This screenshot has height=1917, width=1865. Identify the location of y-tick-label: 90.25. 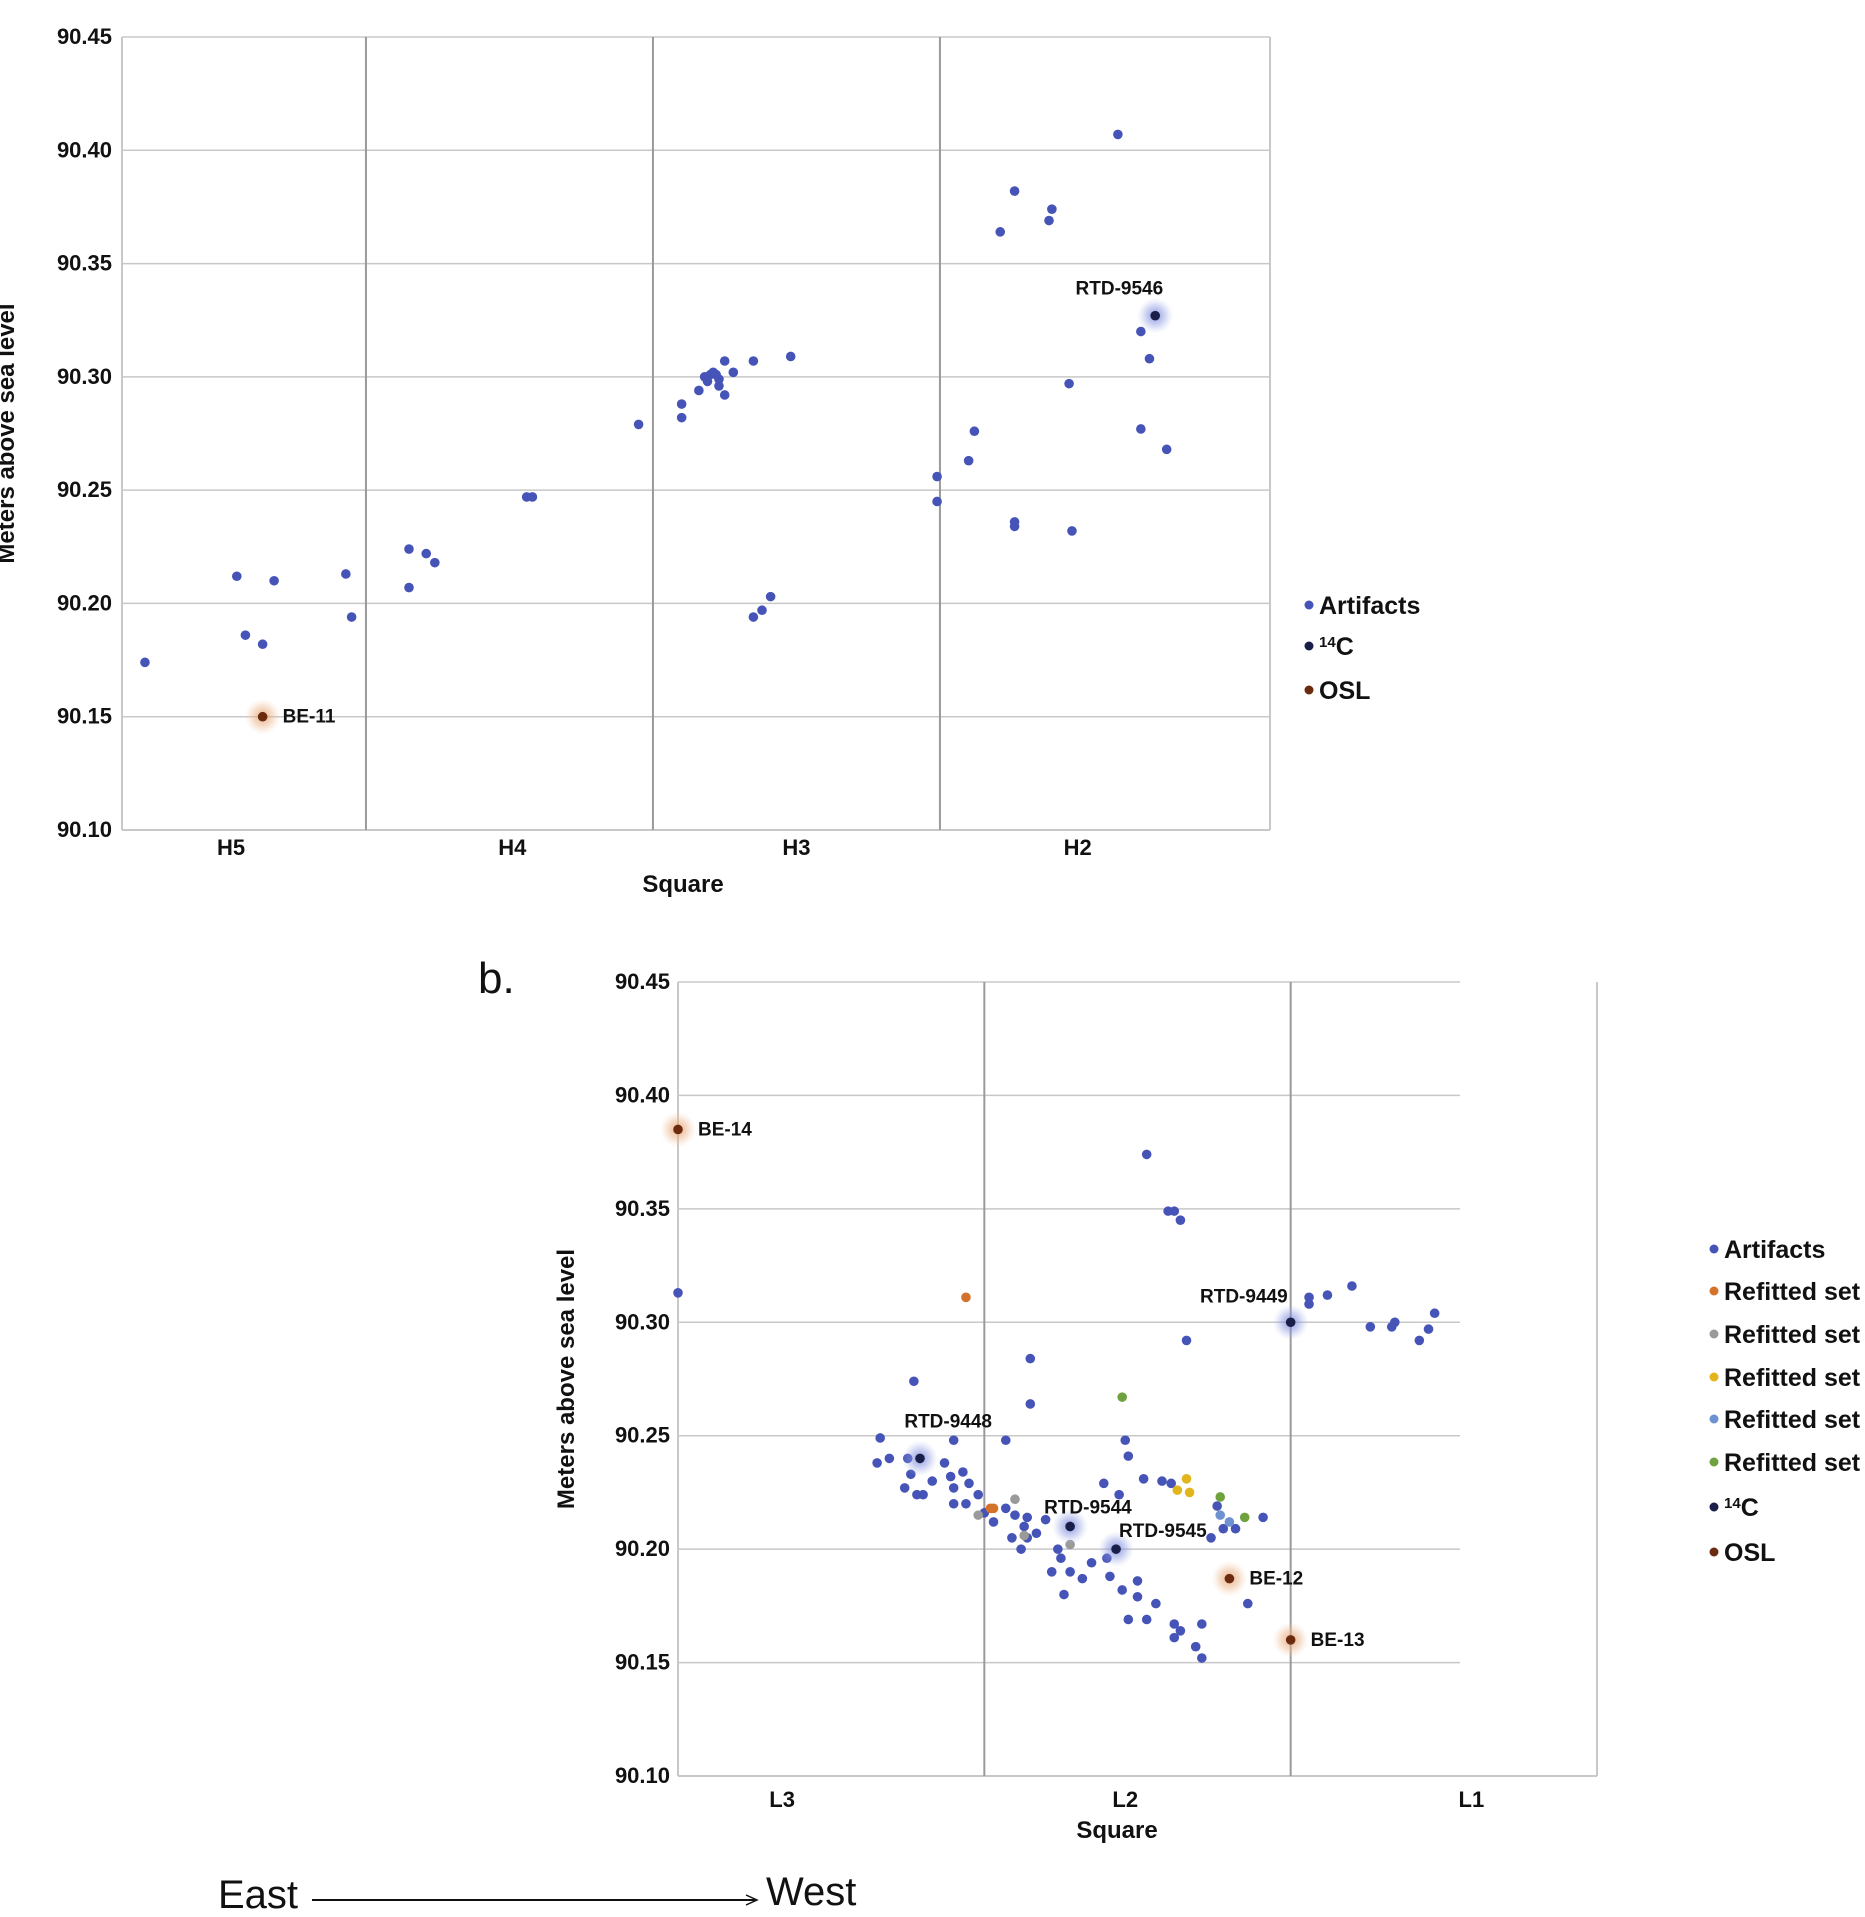
(84, 489).